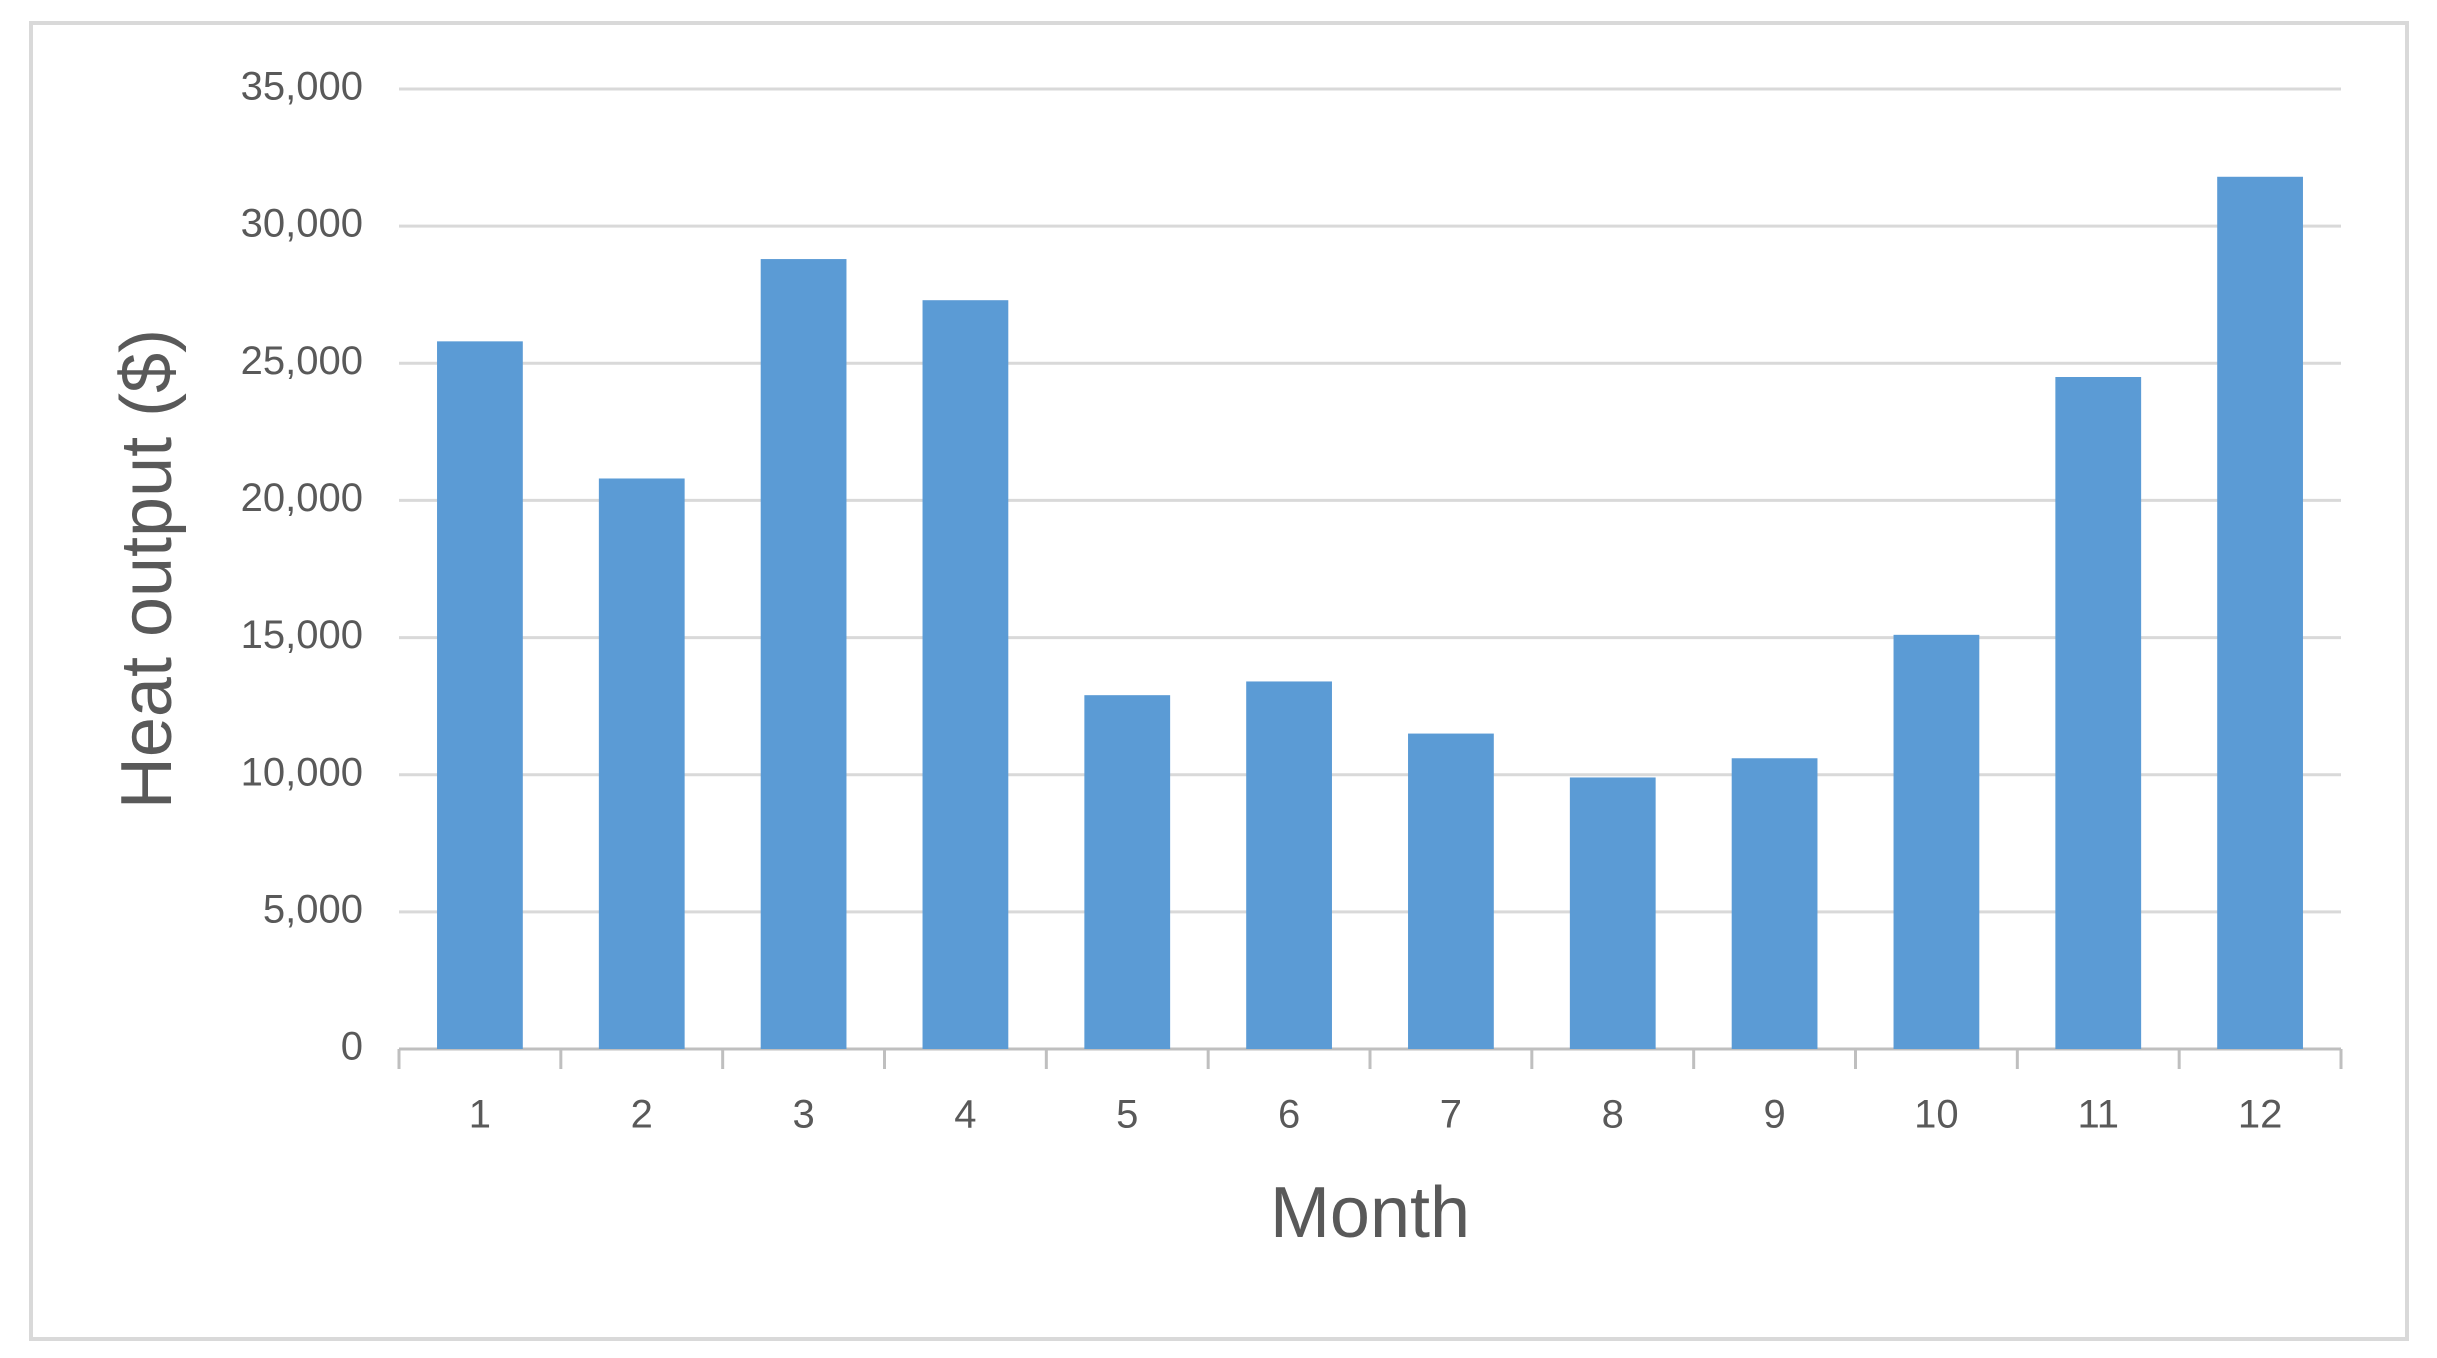  What do you see at coordinates (1289, 1115) in the screenshot?
I see `x-tick-label: 6` at bounding box center [1289, 1115].